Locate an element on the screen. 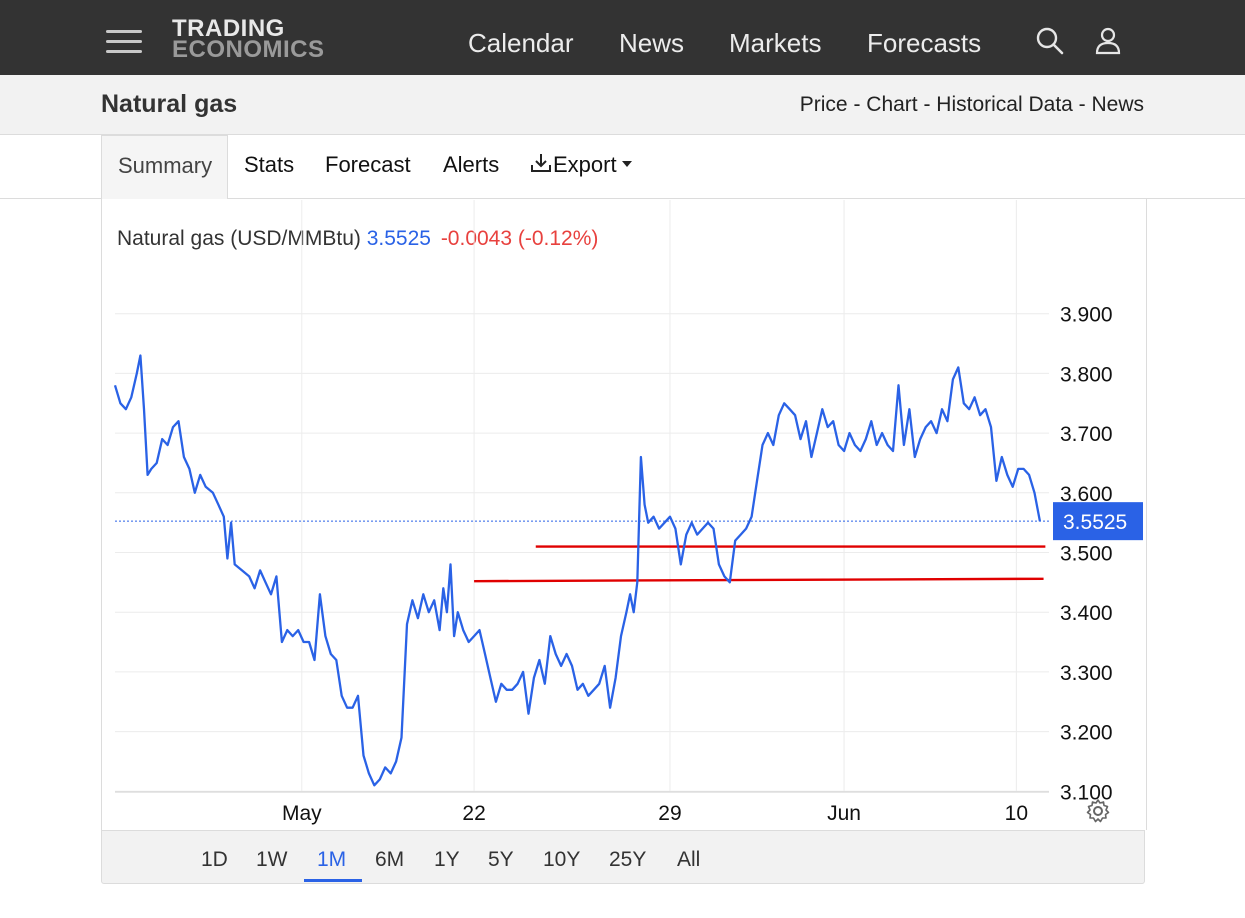 The height and width of the screenshot is (918, 1245). tabs-bar is located at coordinates (622, 167).